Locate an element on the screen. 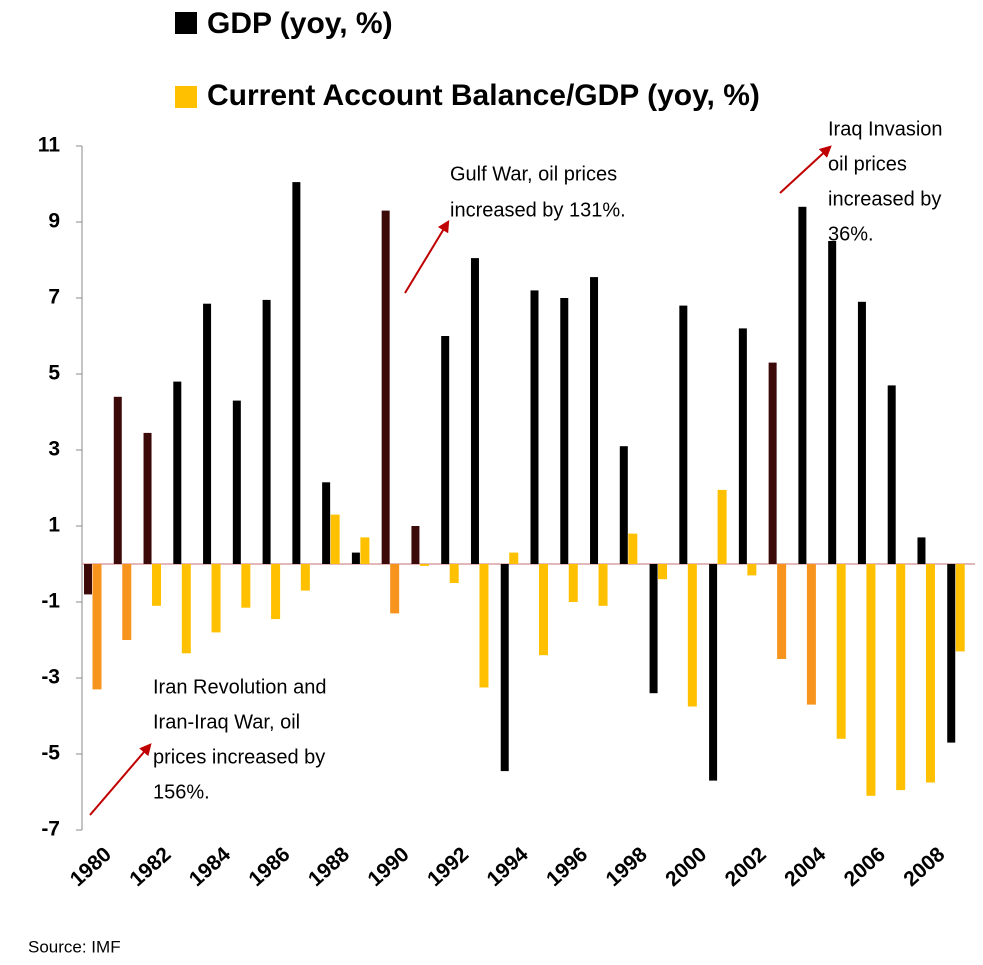 Image resolution: width=983 pixels, height=965 pixels. x-tick-label: 1994 is located at coordinates (508, 867).